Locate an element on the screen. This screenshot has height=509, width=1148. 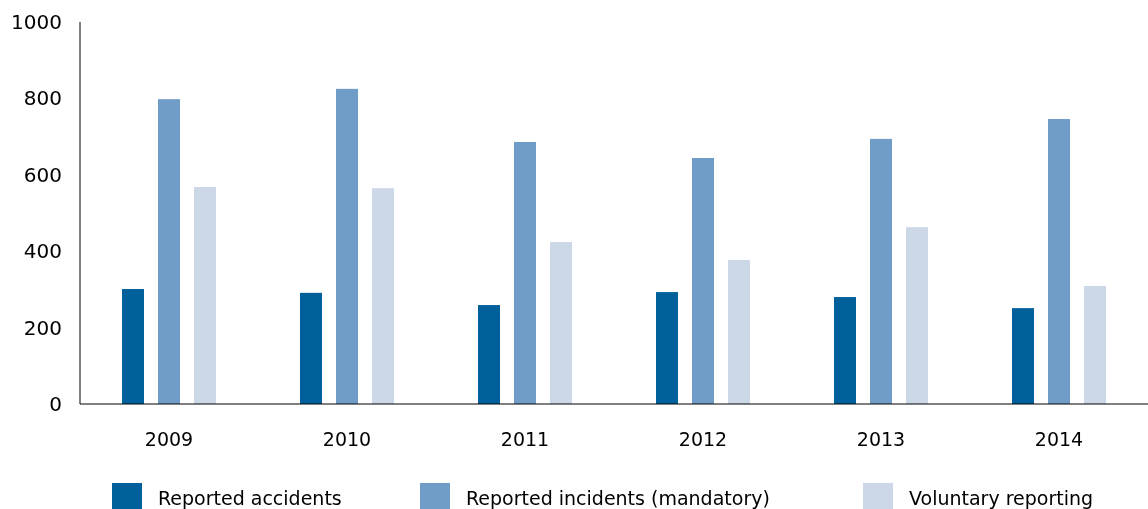
x-tick-label: 2014 is located at coordinates (1059, 439).